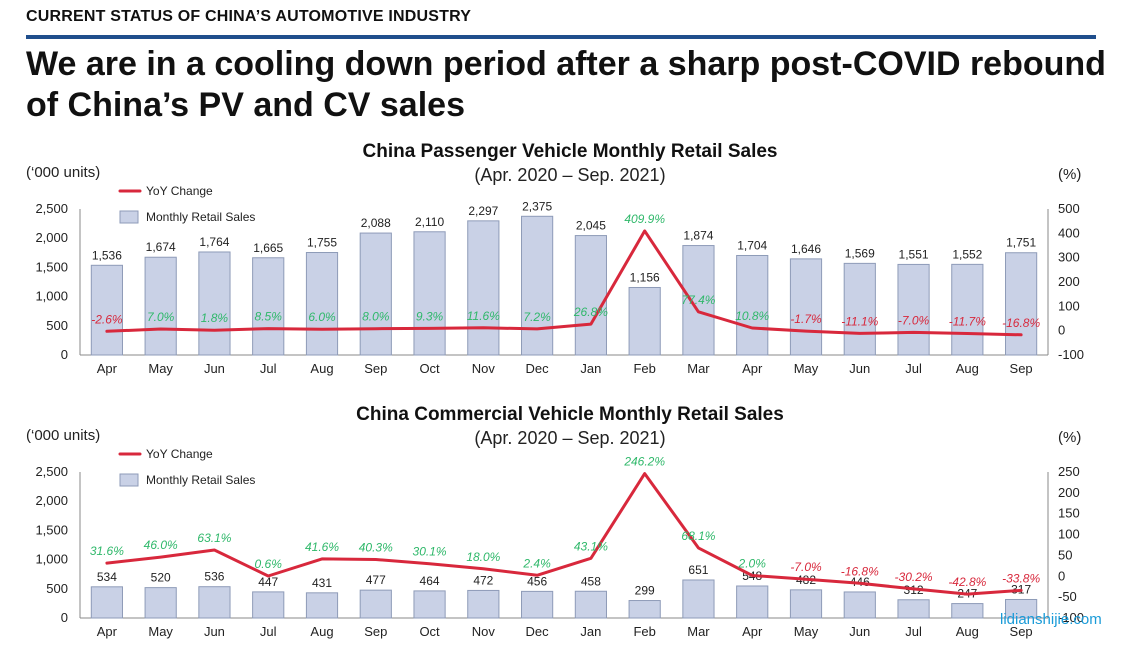 This screenshot has height=654, width=1140. What do you see at coordinates (644, 219) in the screenshot?
I see `yoy-change-label: 409.9%` at bounding box center [644, 219].